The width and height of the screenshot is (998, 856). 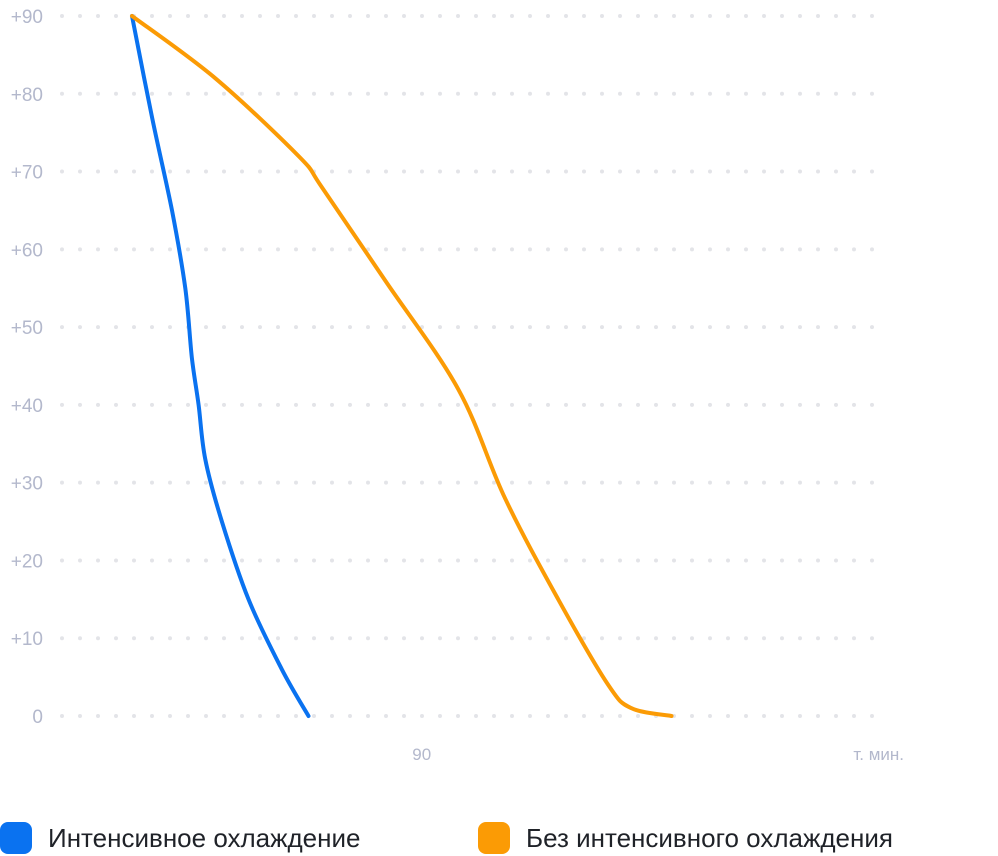 I want to click on x-tick-label: 90, so click(x=421, y=754).